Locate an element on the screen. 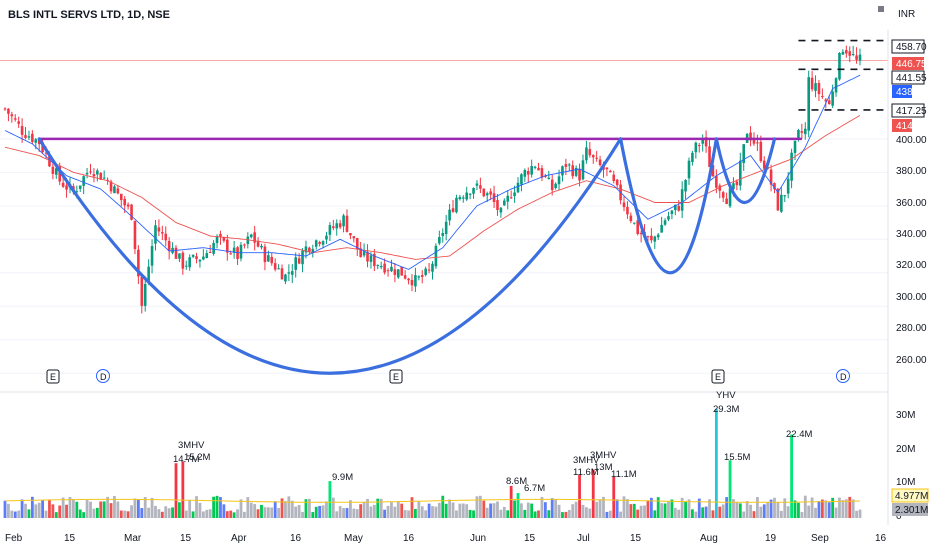 The width and height of the screenshot is (932, 550). volume-axis: 30M 20M 10M 0 4.977M 2.301M is located at coordinates (910, 466).